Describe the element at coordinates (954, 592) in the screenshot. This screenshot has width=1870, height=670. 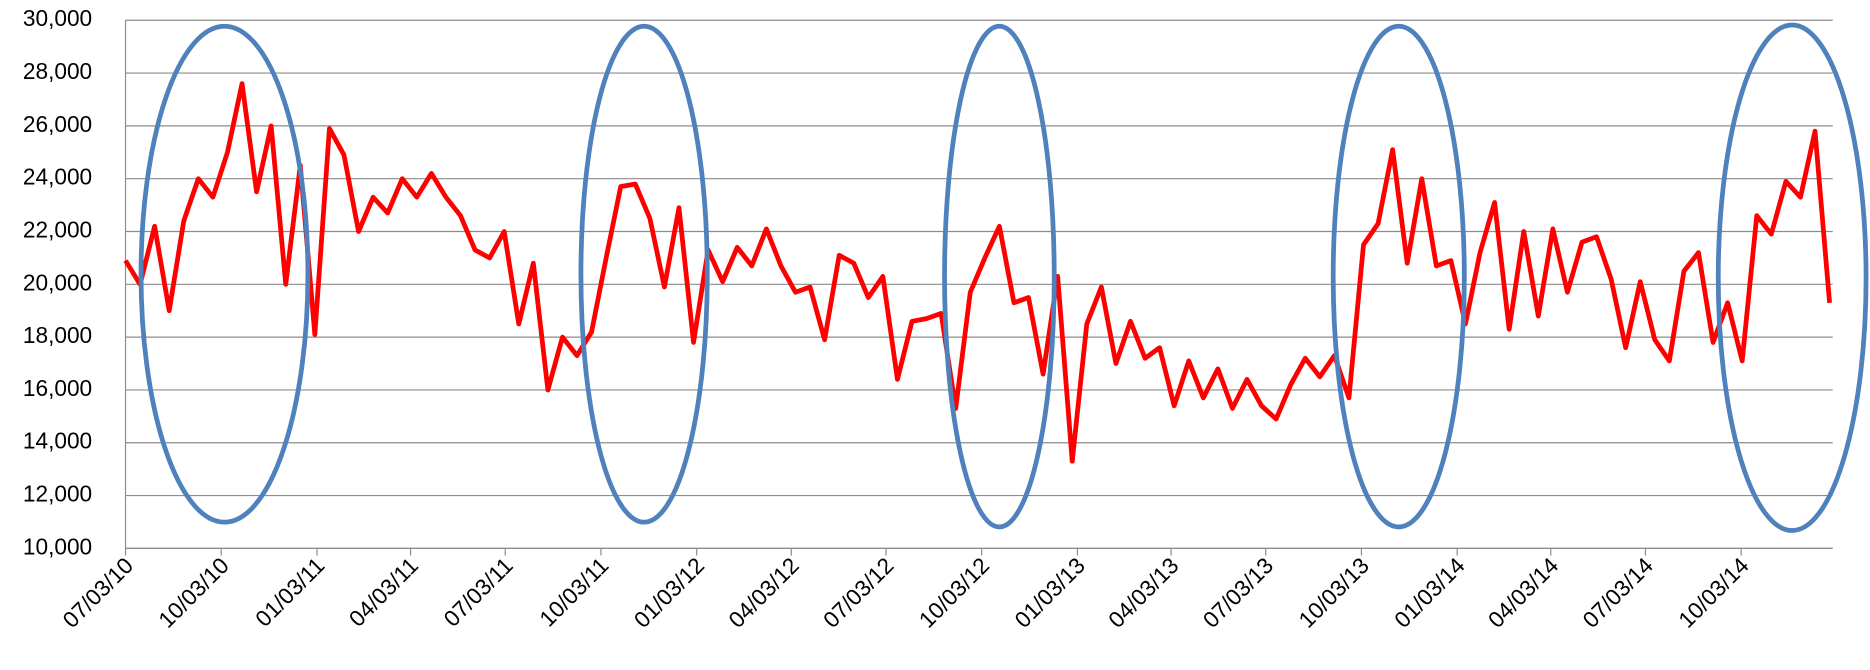
I see `x-tick-label: 10/03/12` at that location.